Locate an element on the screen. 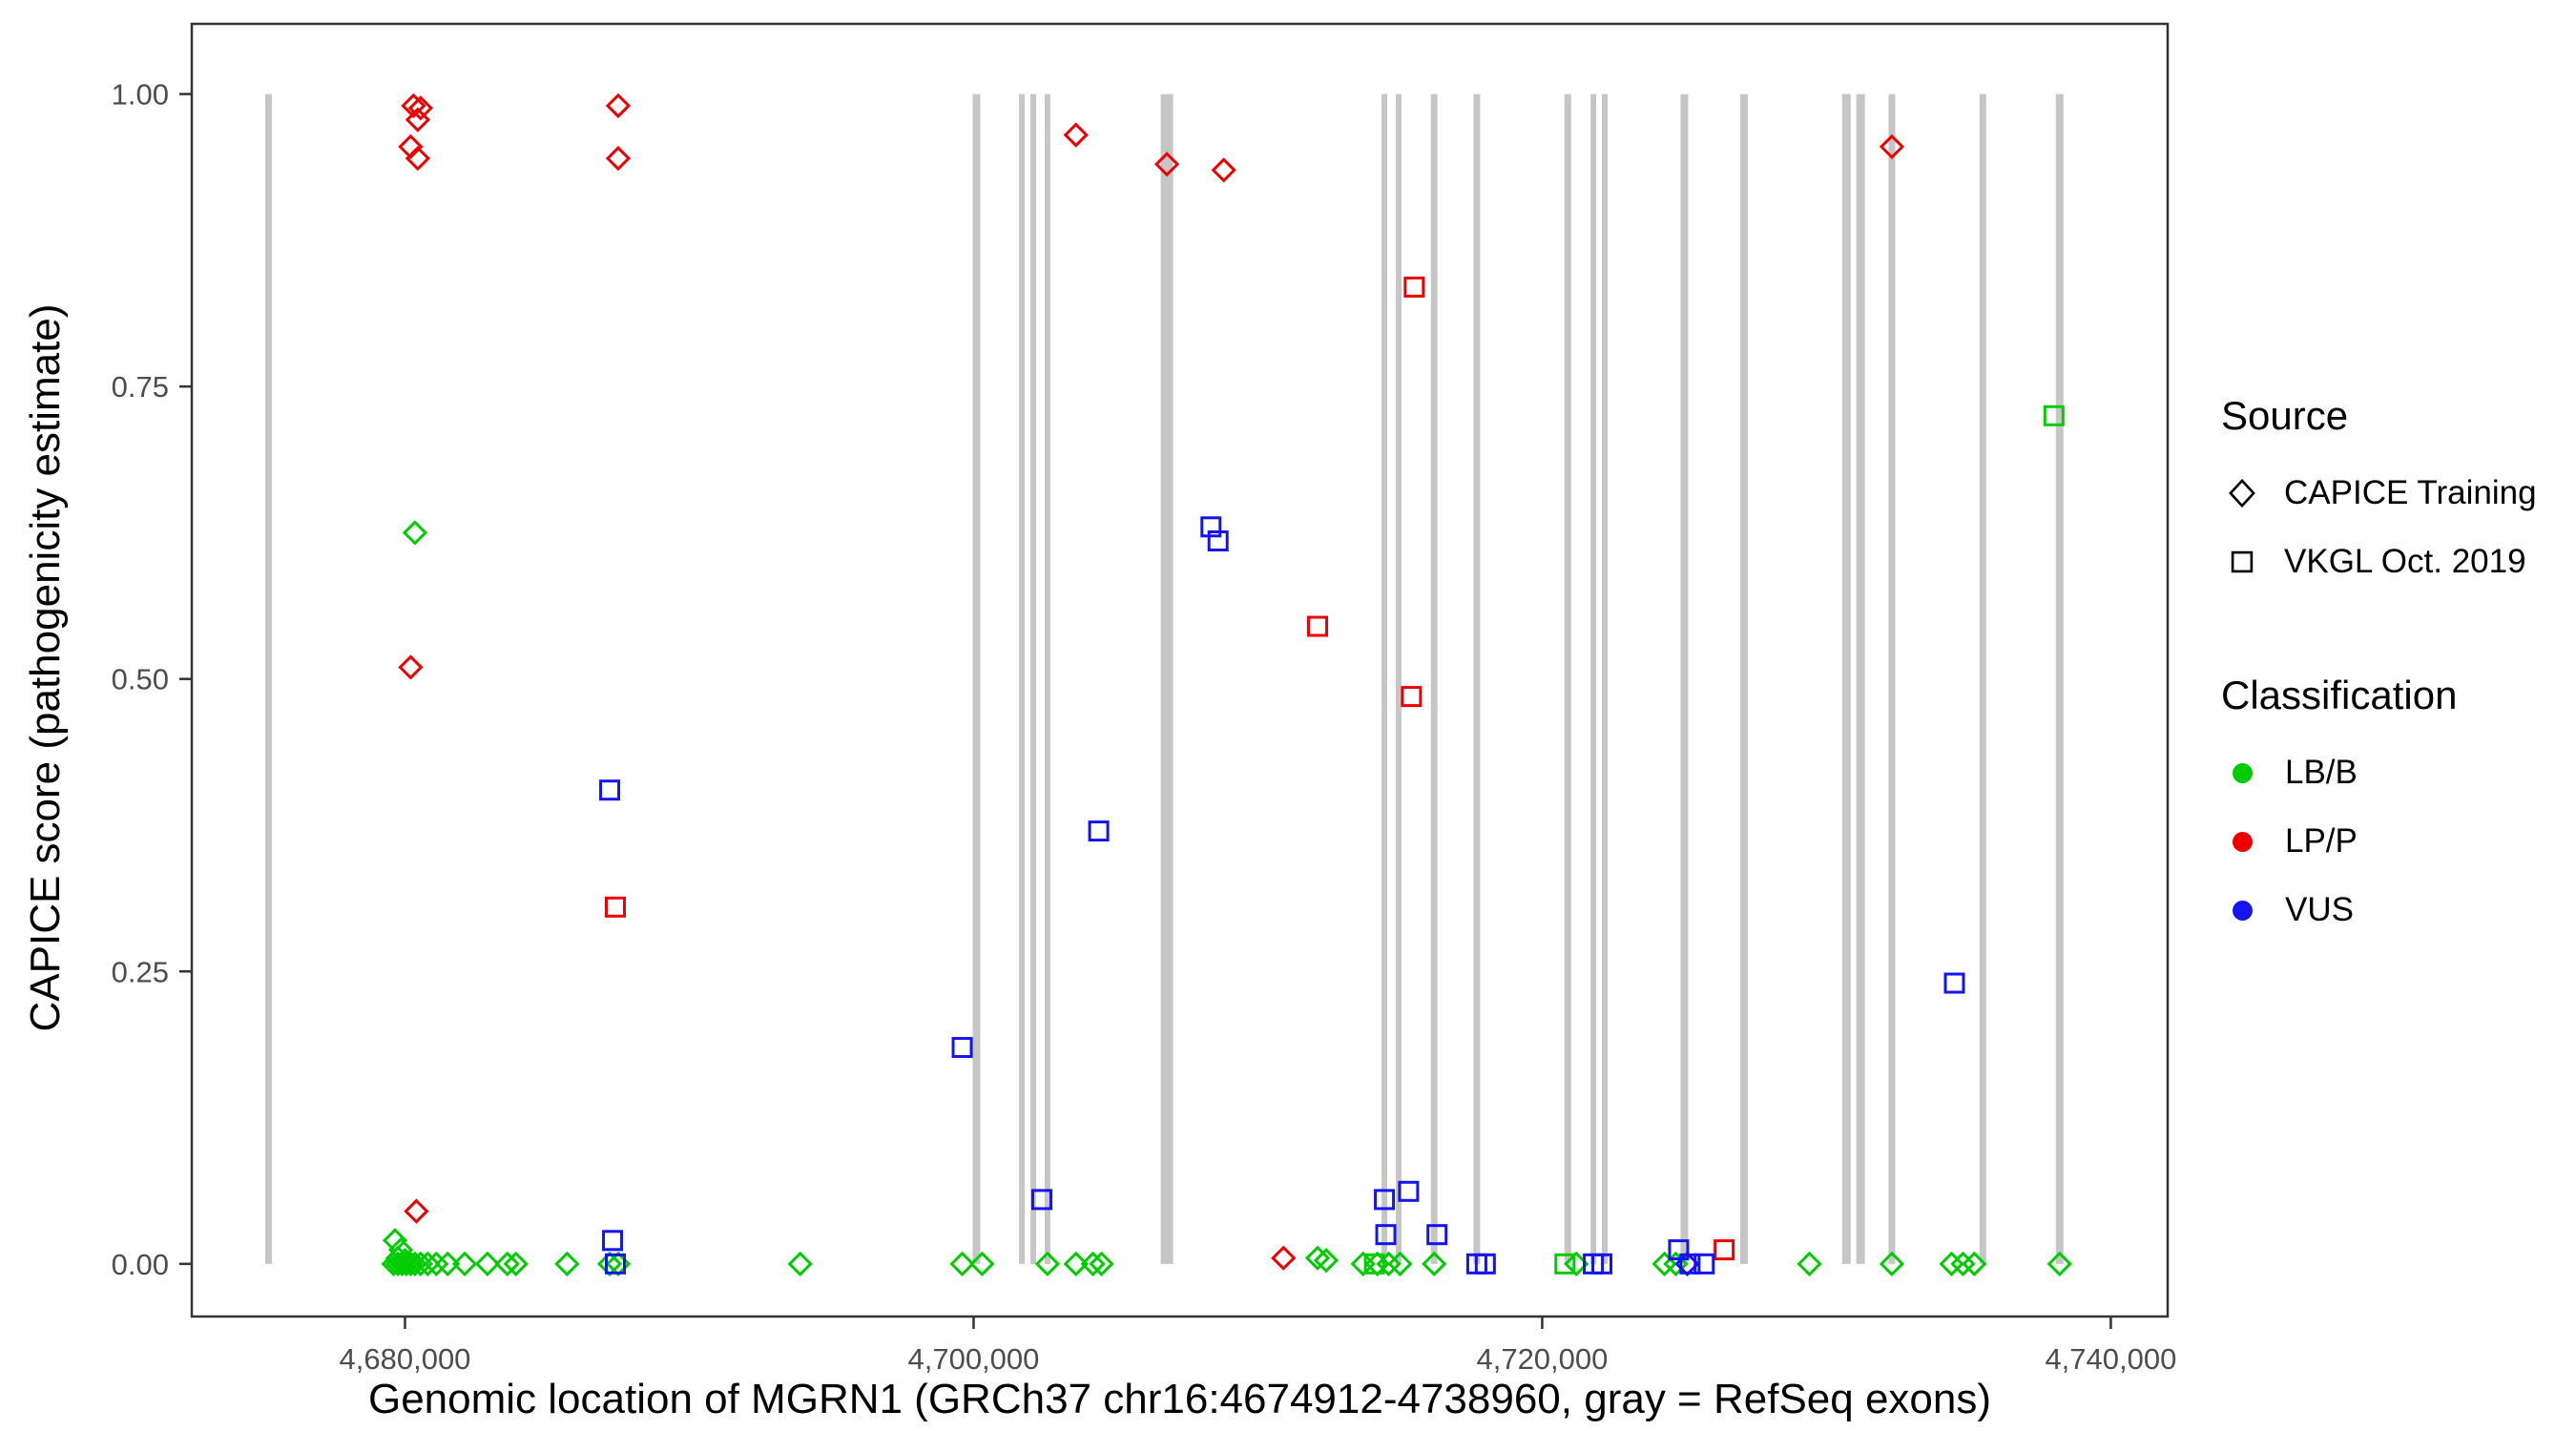  legend-item-vus: VUS is located at coordinates (2379, 910).